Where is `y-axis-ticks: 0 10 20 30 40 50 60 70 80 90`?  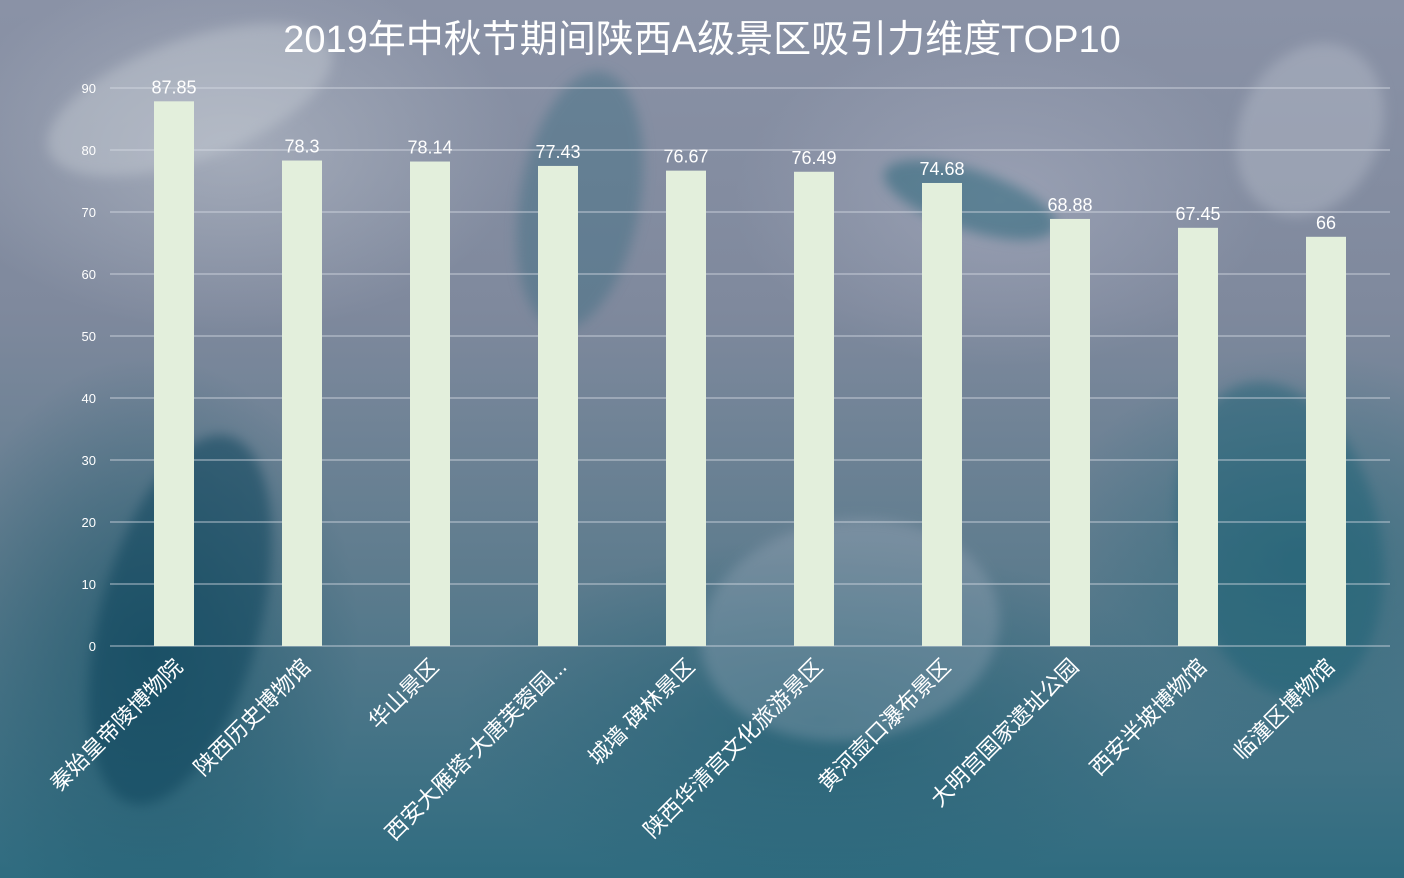 y-axis-ticks: 0 10 20 30 40 50 60 70 80 90 is located at coordinates (89, 367).